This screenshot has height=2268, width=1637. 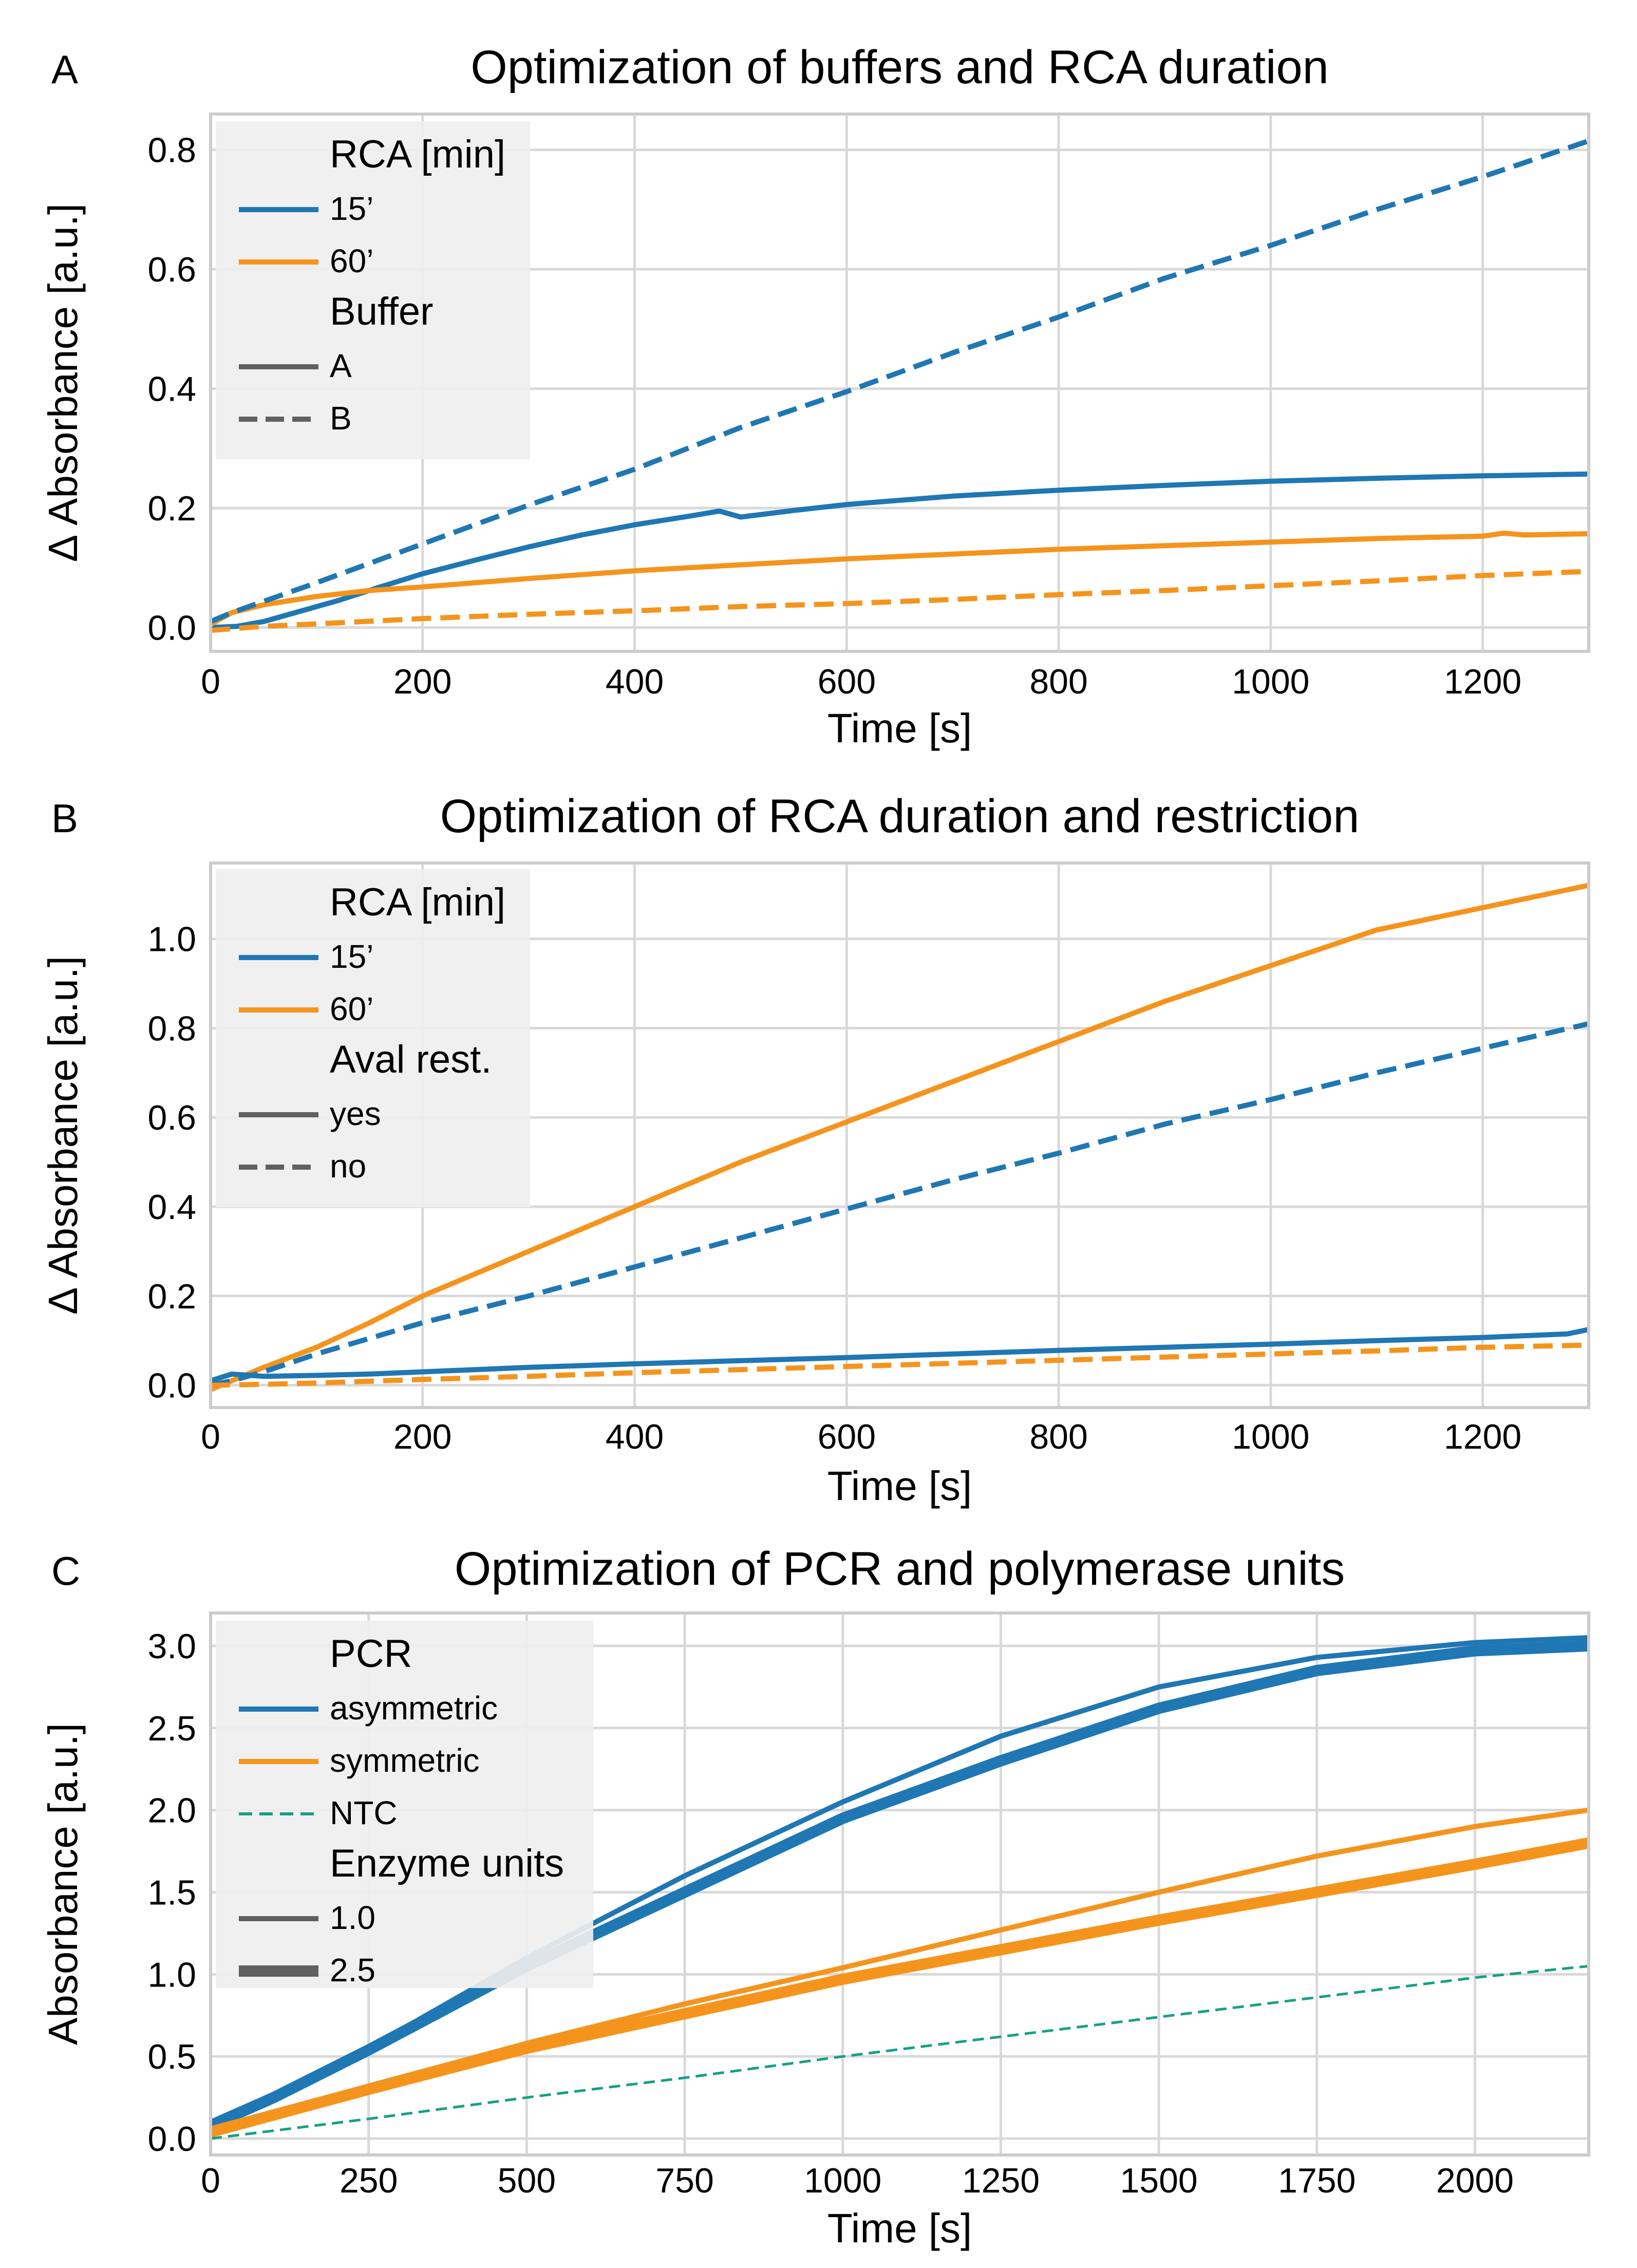 What do you see at coordinates (411, 1060) in the screenshot?
I see `legend-section-title: Aval rest.` at bounding box center [411, 1060].